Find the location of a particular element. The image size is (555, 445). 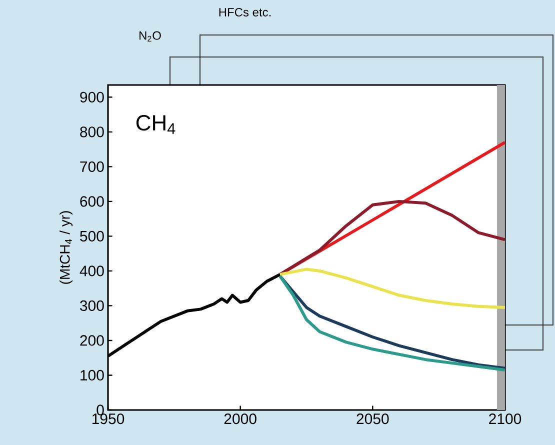

y-tick-label: 900 is located at coordinates (92, 97).